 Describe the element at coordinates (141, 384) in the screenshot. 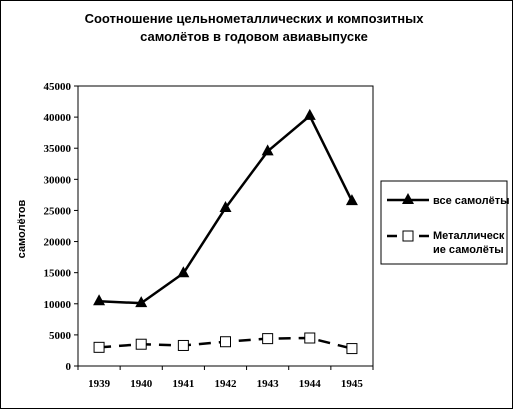

I see `x-tick-label: 1940` at that location.